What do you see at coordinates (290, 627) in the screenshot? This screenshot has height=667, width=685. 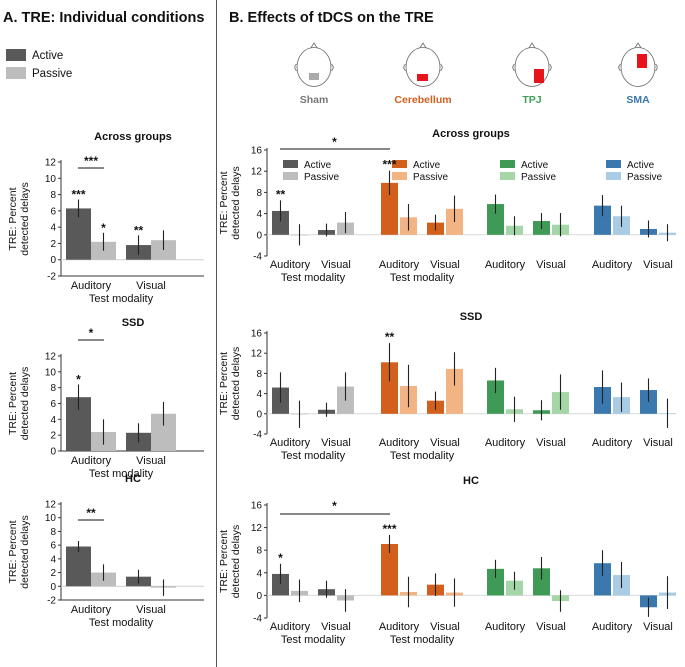 I see `b-hc-sham-xtick-auditory: Auditory` at bounding box center [290, 627].